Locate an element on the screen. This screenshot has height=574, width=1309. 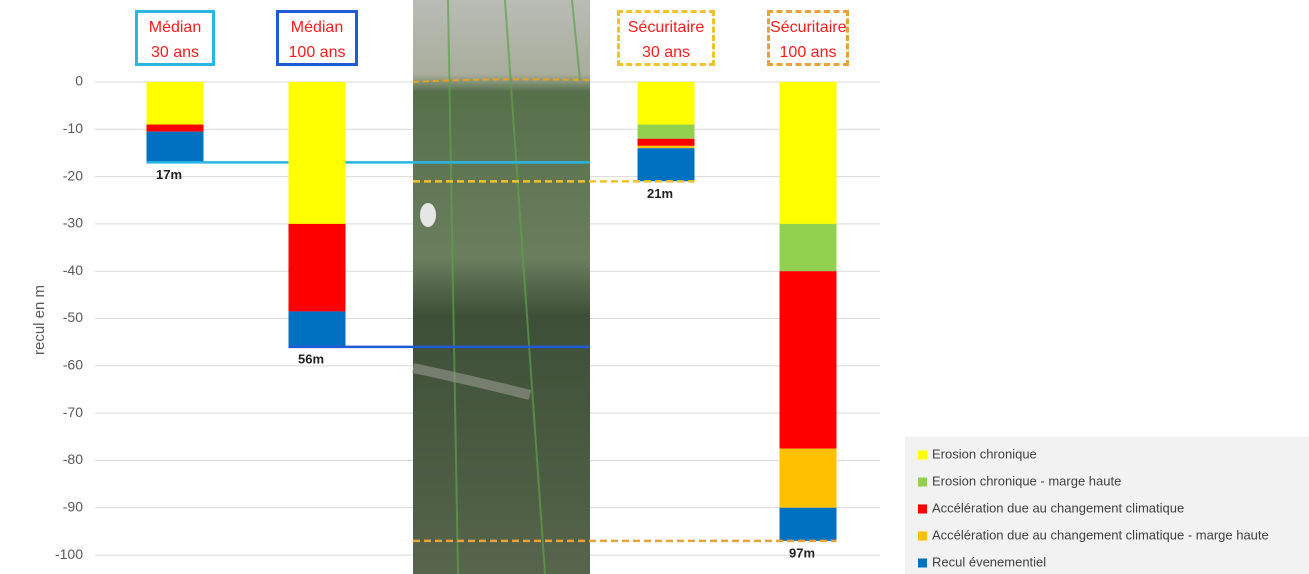
y-axis-label: recul en m is located at coordinates (39, 320).